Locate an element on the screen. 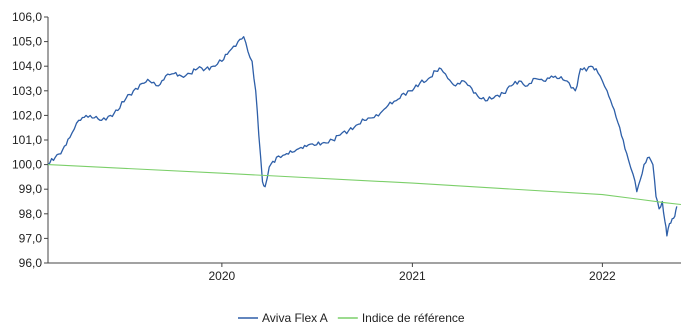 This screenshot has width=687, height=330. y-tick-label: 100,0 is located at coordinates (27, 165).